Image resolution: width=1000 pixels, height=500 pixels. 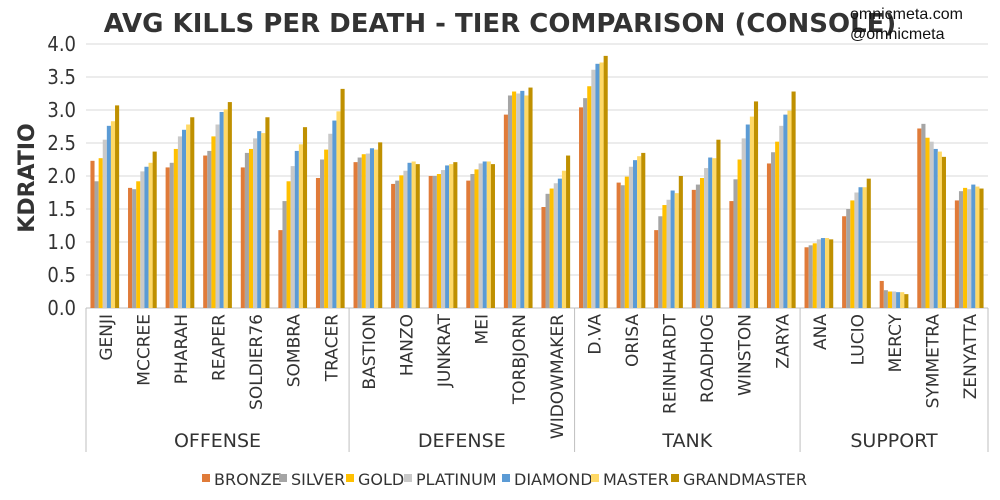 What do you see at coordinates (934, 361) in the screenshot?
I see `category-label: SYMMETRA` at bounding box center [934, 361].